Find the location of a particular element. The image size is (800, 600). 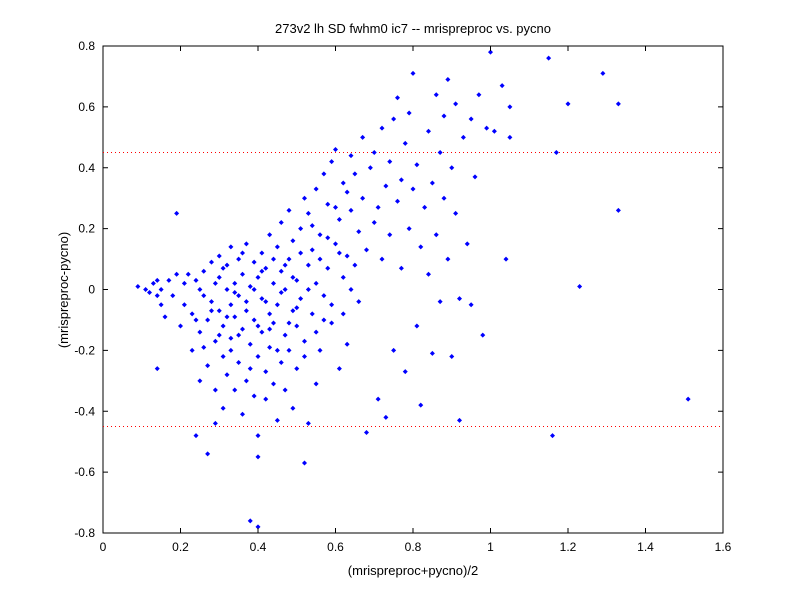

x-tick-label: 1.2 is located at coordinates (568, 547).